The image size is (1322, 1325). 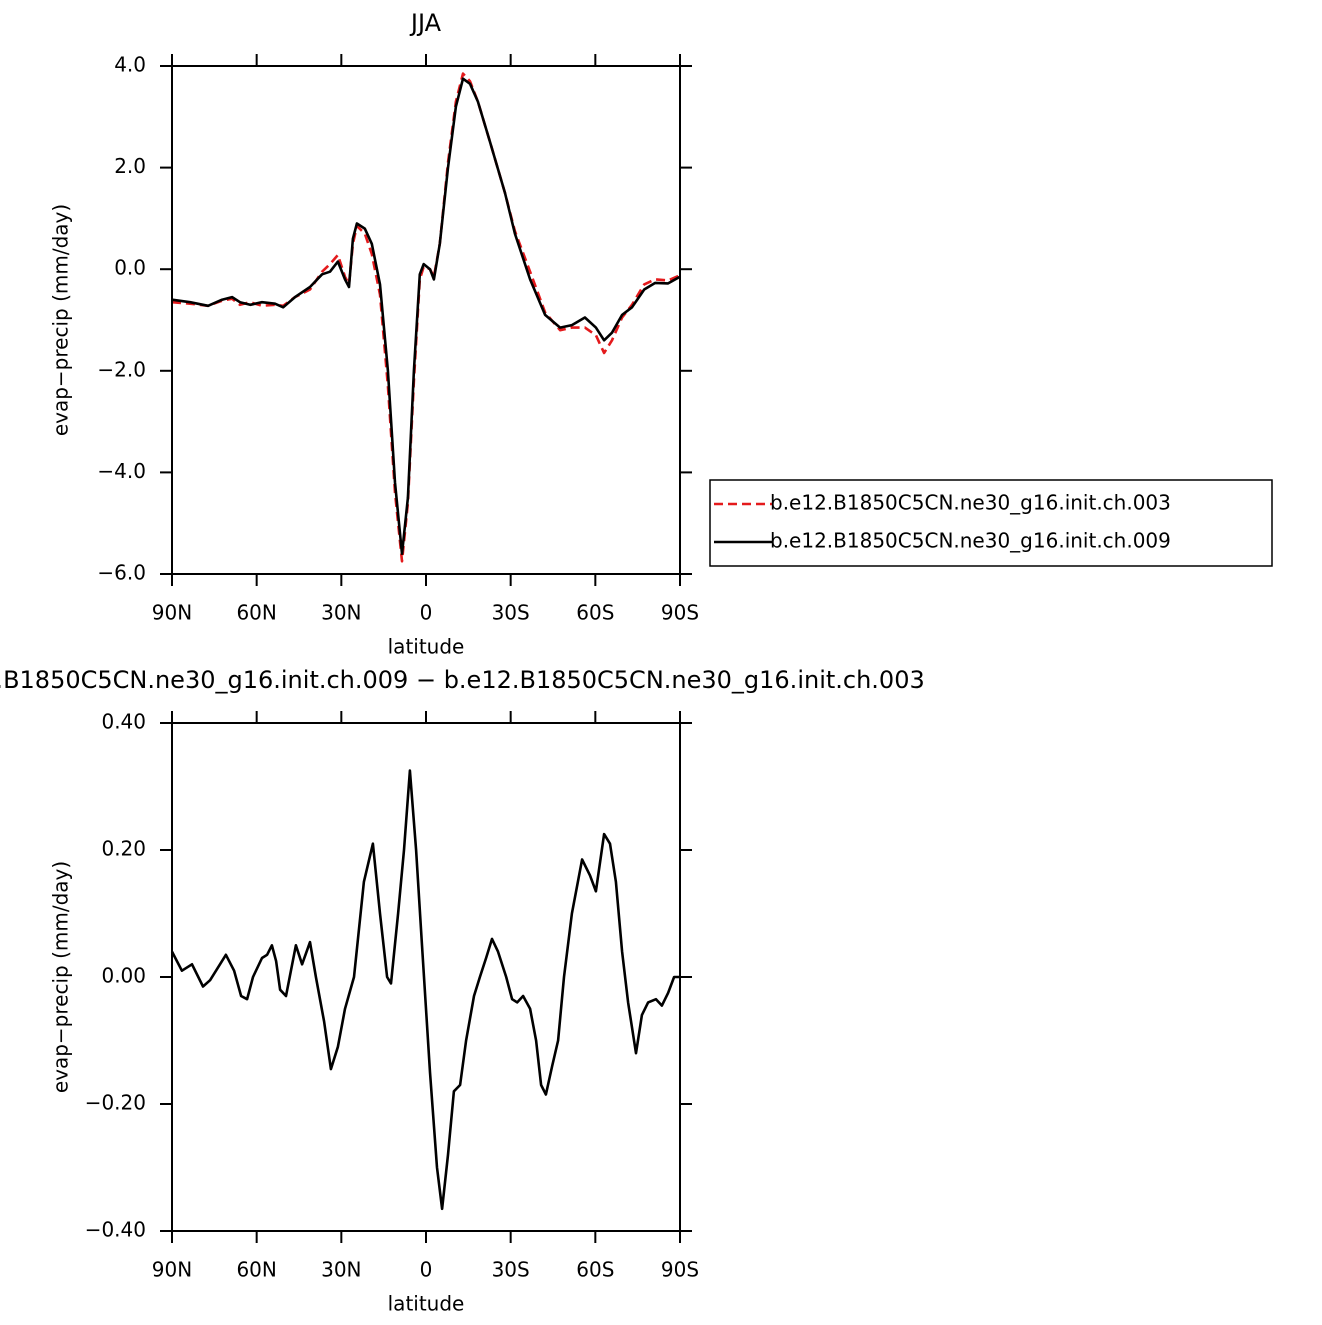 I want to click on y-tick-label: 0.40, so click(x=123, y=722).